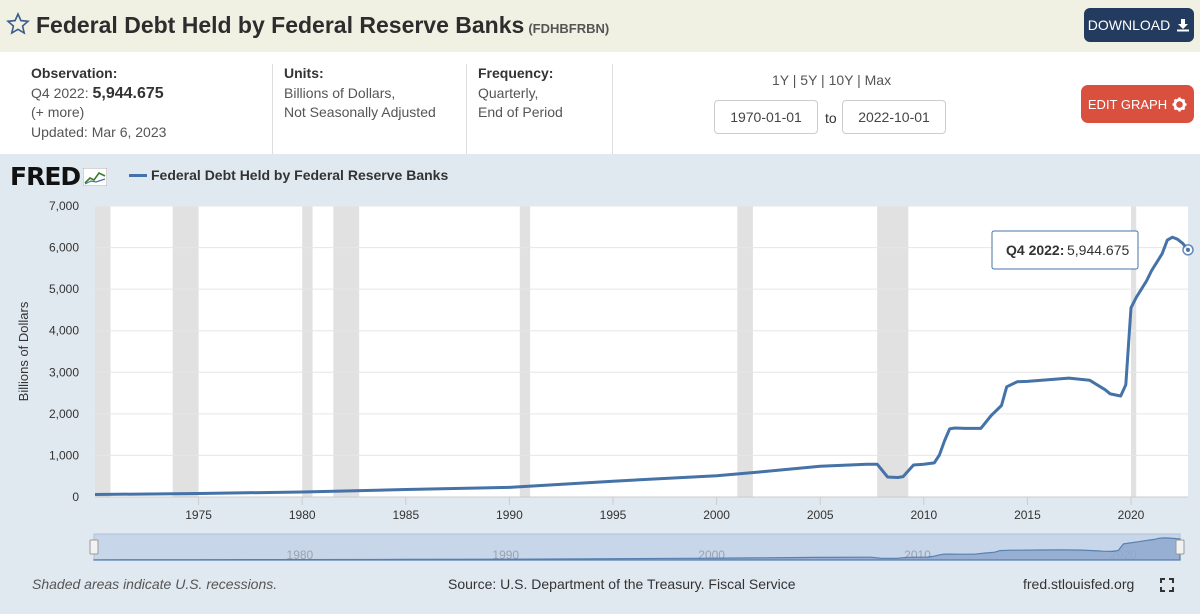 The height and width of the screenshot is (614, 1200). Describe the element at coordinates (1188, 249) in the screenshot. I see `data-point` at that location.